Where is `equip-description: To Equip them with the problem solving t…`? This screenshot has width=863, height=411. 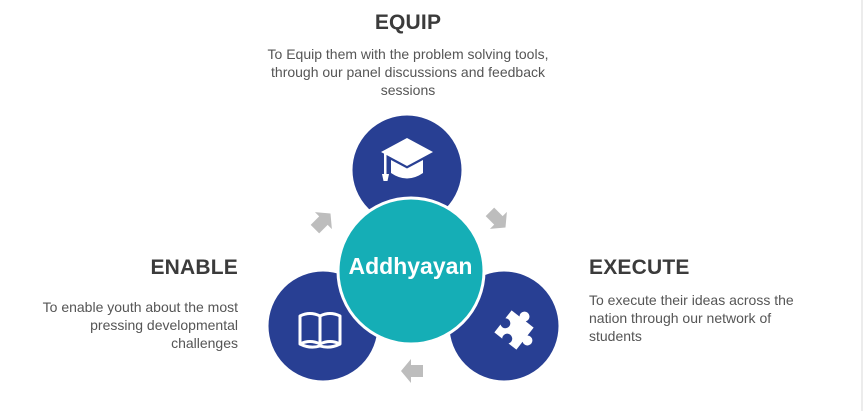
equip-description: To Equip them with the problem solving t… is located at coordinates (408, 72).